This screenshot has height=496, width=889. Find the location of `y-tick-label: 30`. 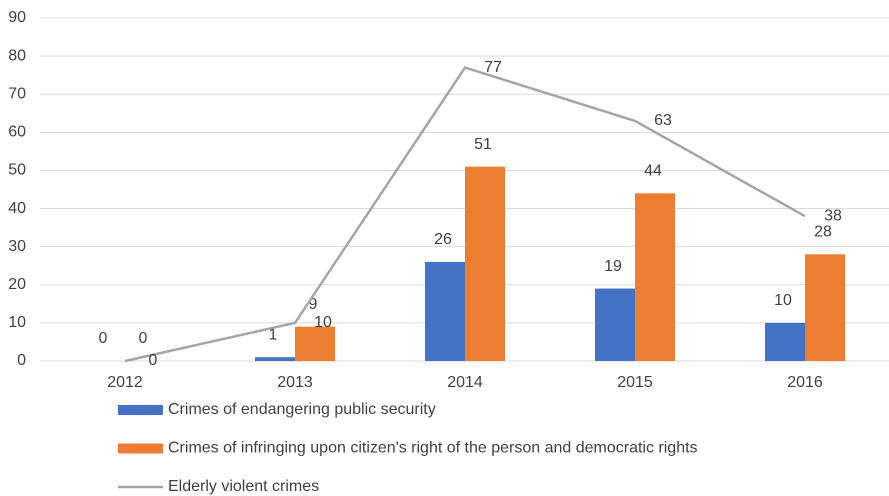

y-tick-label: 30 is located at coordinates (17, 246).